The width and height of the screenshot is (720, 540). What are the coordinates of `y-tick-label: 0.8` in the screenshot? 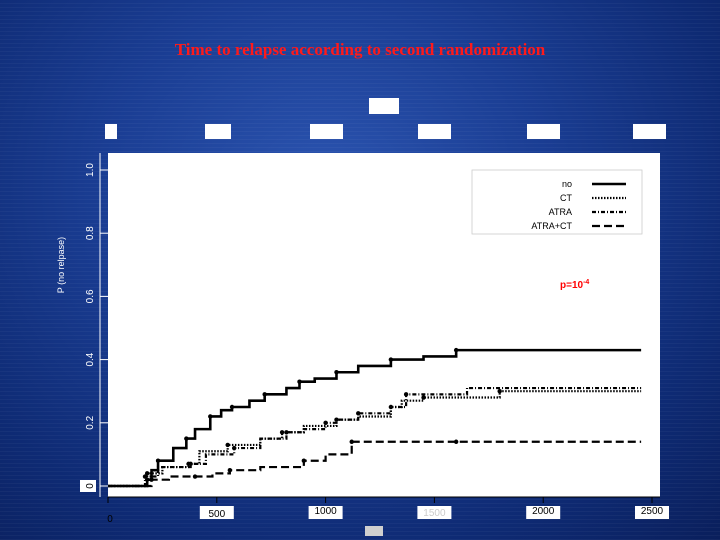 It's located at (90, 233).